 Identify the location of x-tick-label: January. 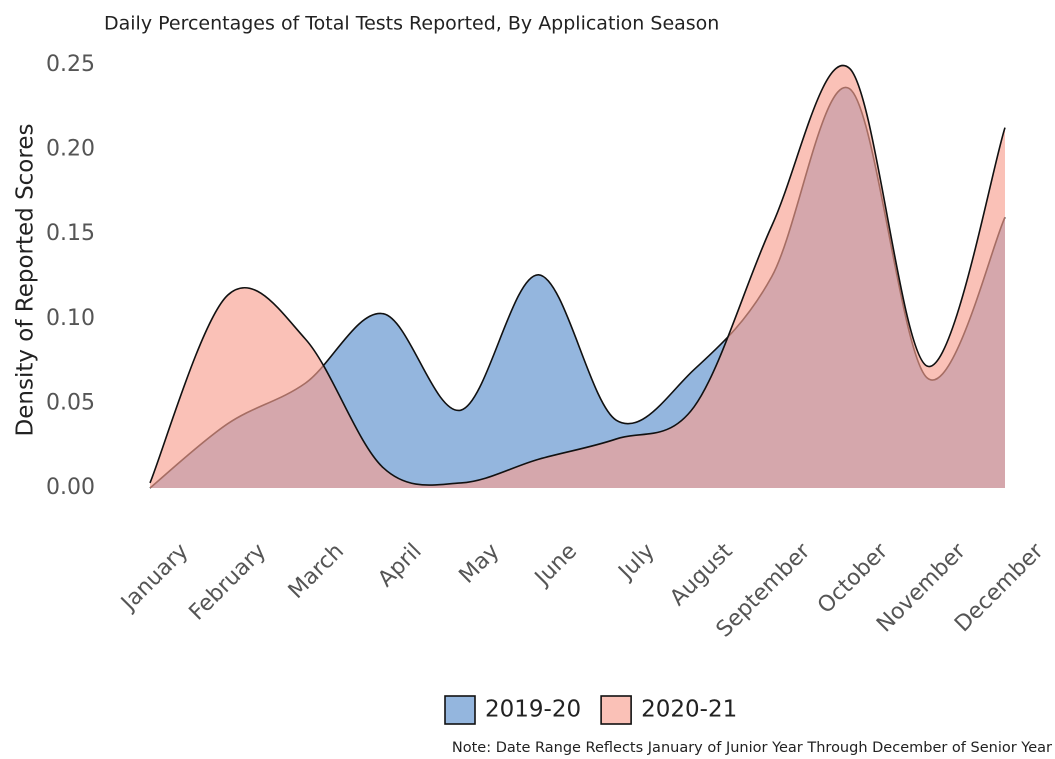
(154, 578).